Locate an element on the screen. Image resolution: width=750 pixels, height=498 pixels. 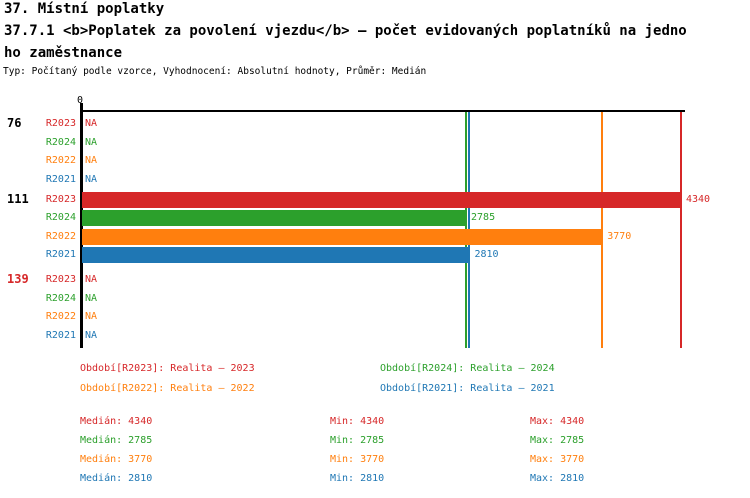
page-title: 37. Místní poplatky is located at coordinates (84, 9).